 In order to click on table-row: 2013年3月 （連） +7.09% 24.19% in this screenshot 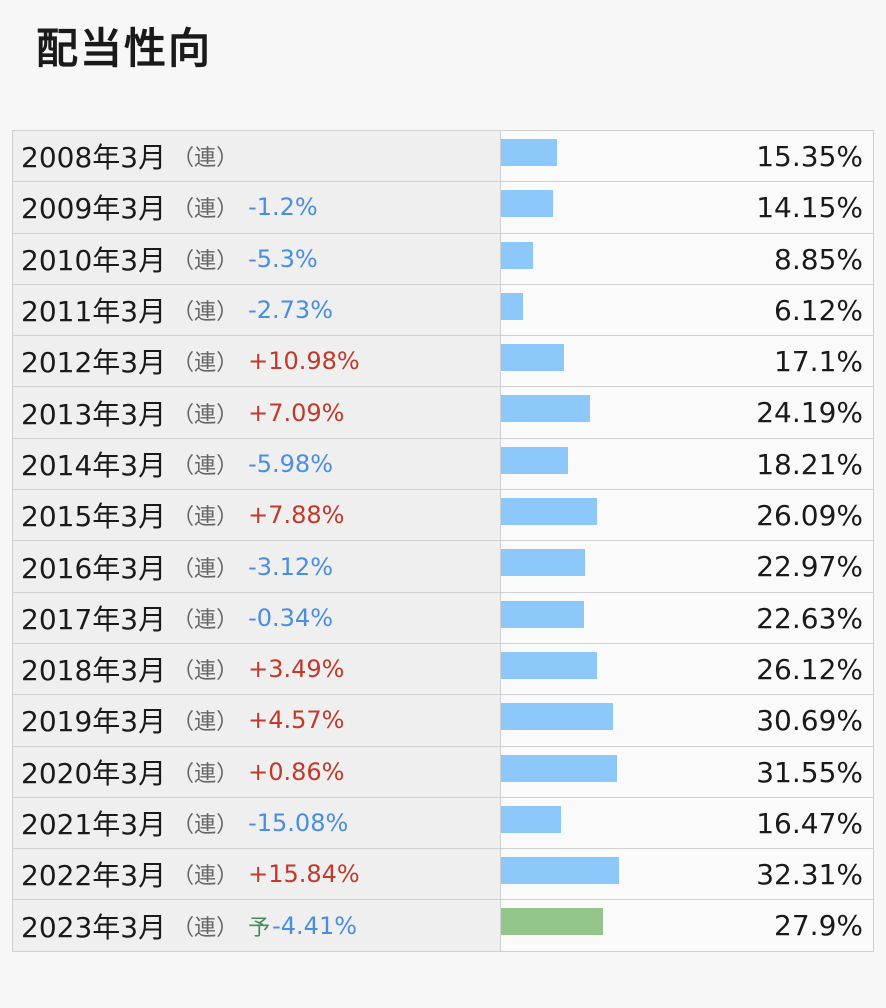, I will do `click(443, 412)`.